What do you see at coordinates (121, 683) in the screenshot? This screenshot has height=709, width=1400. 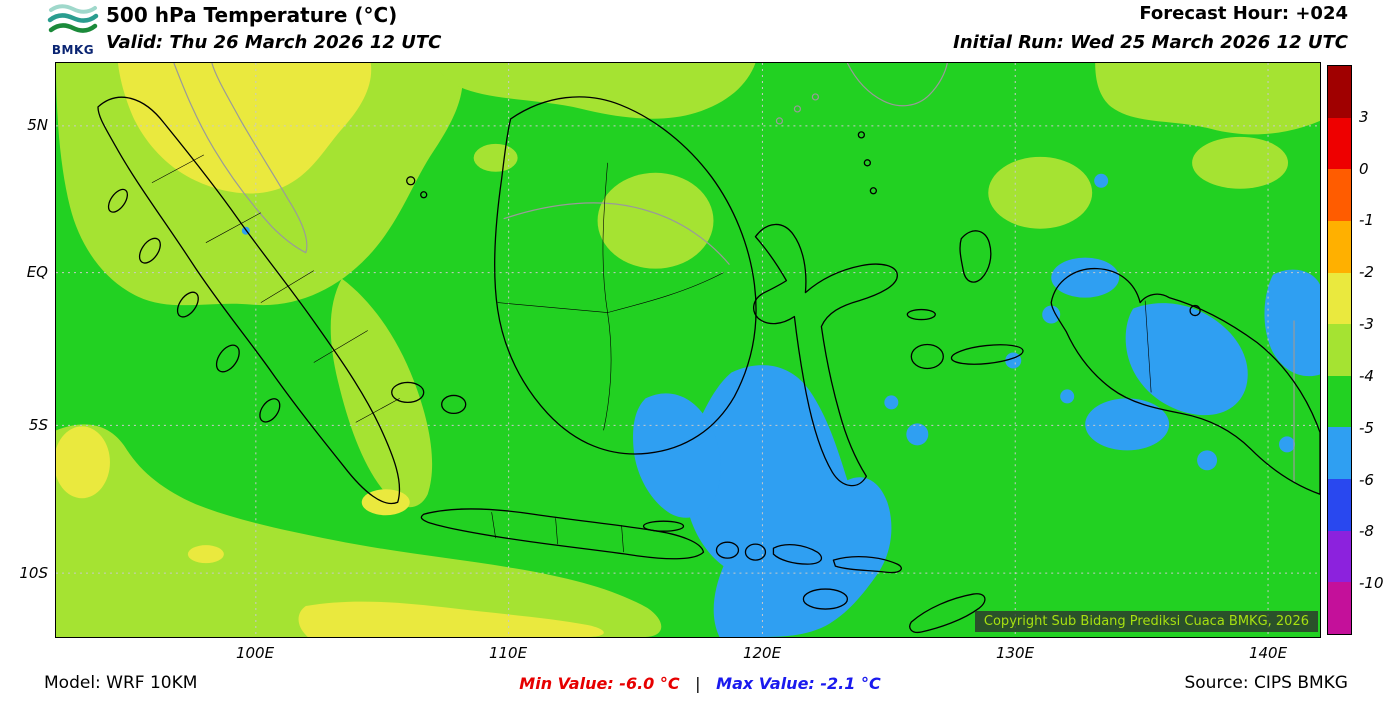 I see `model-label: Model: WRF 10KM` at bounding box center [121, 683].